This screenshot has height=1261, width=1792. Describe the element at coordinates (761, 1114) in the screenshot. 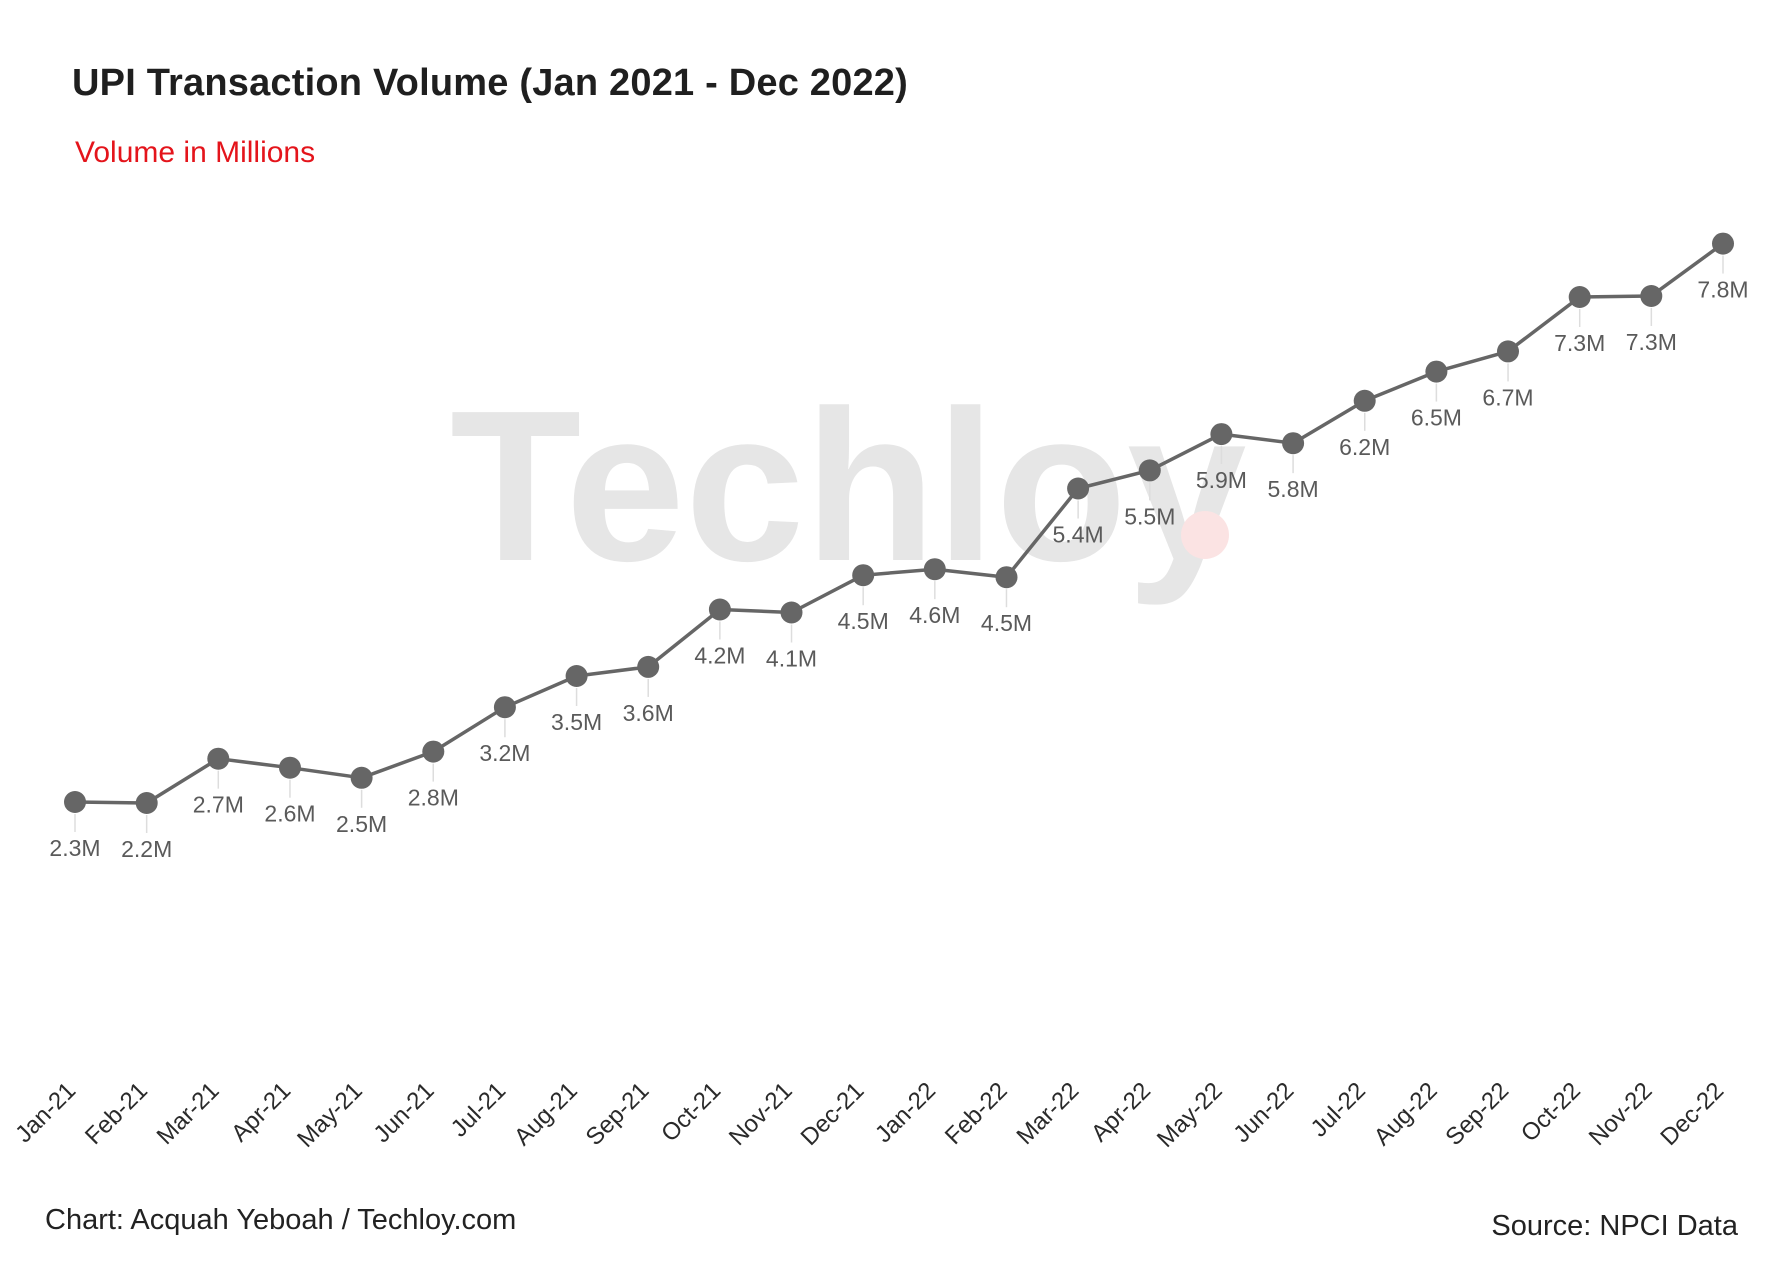

I see `x-tick-nov-21: Nov-21` at that location.